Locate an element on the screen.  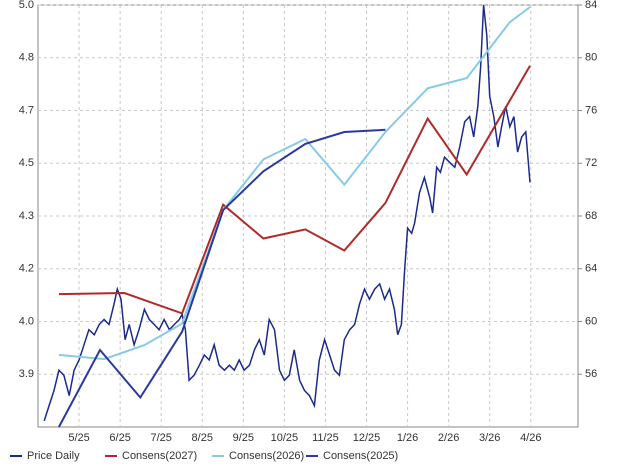
legend-label: Consens(2027) is located at coordinates (159, 456).